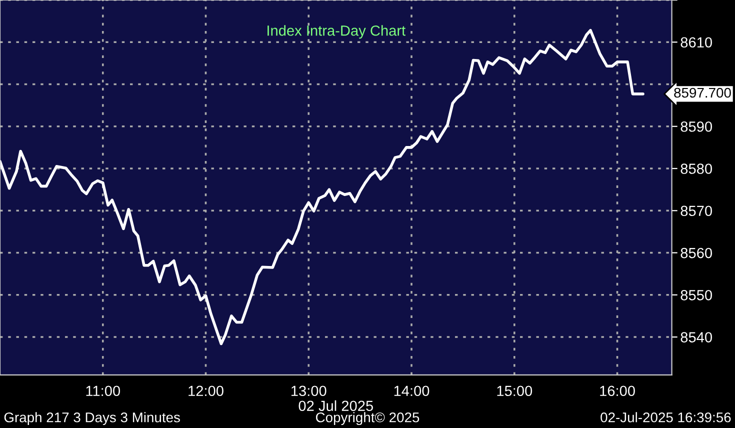 The width and height of the screenshot is (735, 428). I want to click on x-tick-label: 13:00, so click(309, 391).